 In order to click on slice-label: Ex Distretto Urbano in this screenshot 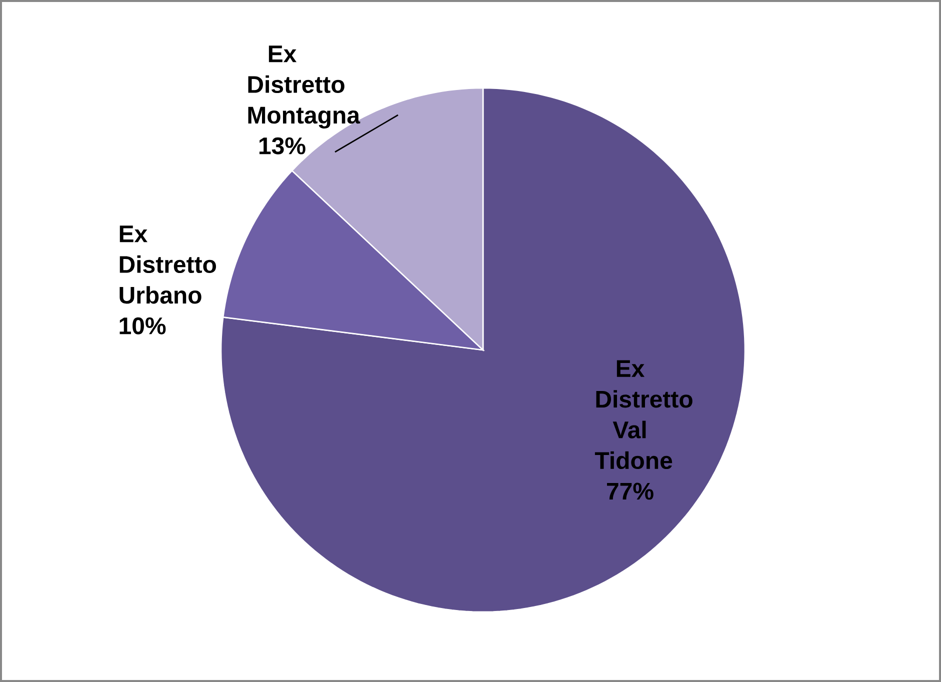, I will do `click(168, 265)`.